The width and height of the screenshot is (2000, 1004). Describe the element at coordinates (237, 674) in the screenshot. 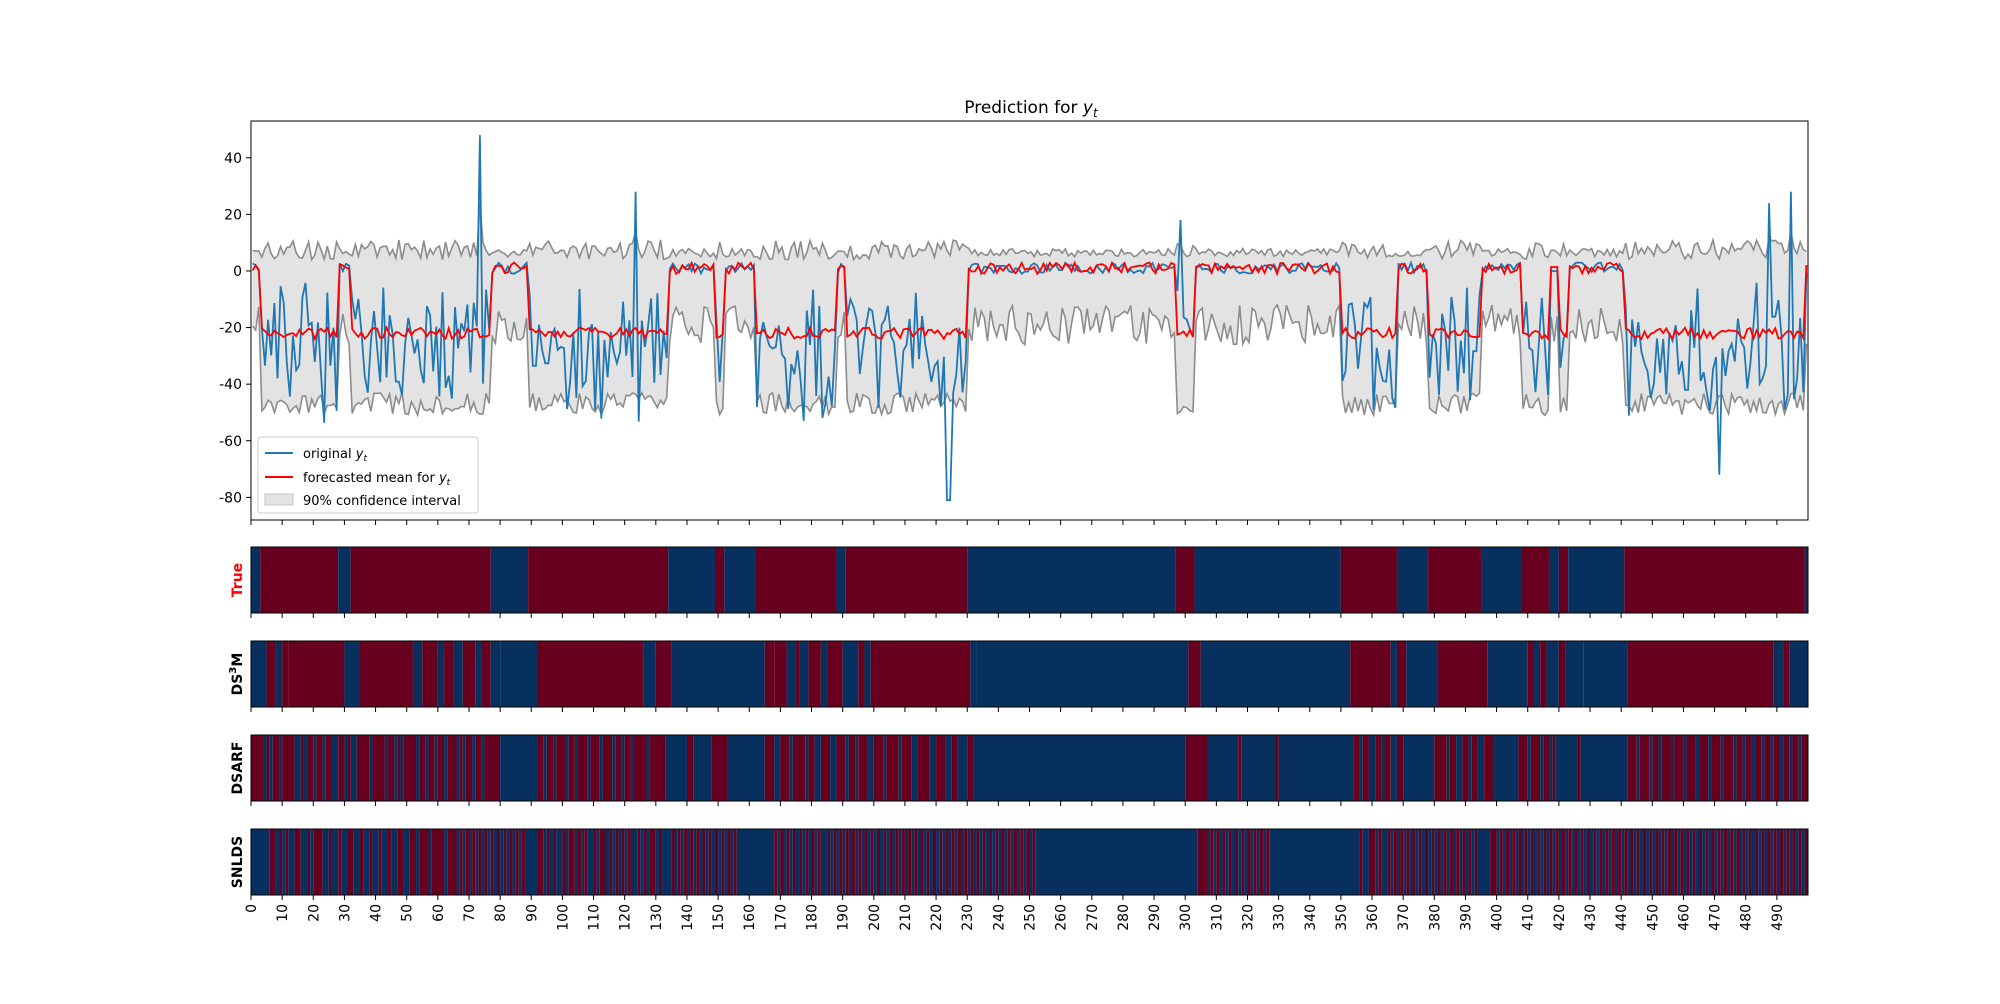

I see `heatmap-label: DS3M` at that location.